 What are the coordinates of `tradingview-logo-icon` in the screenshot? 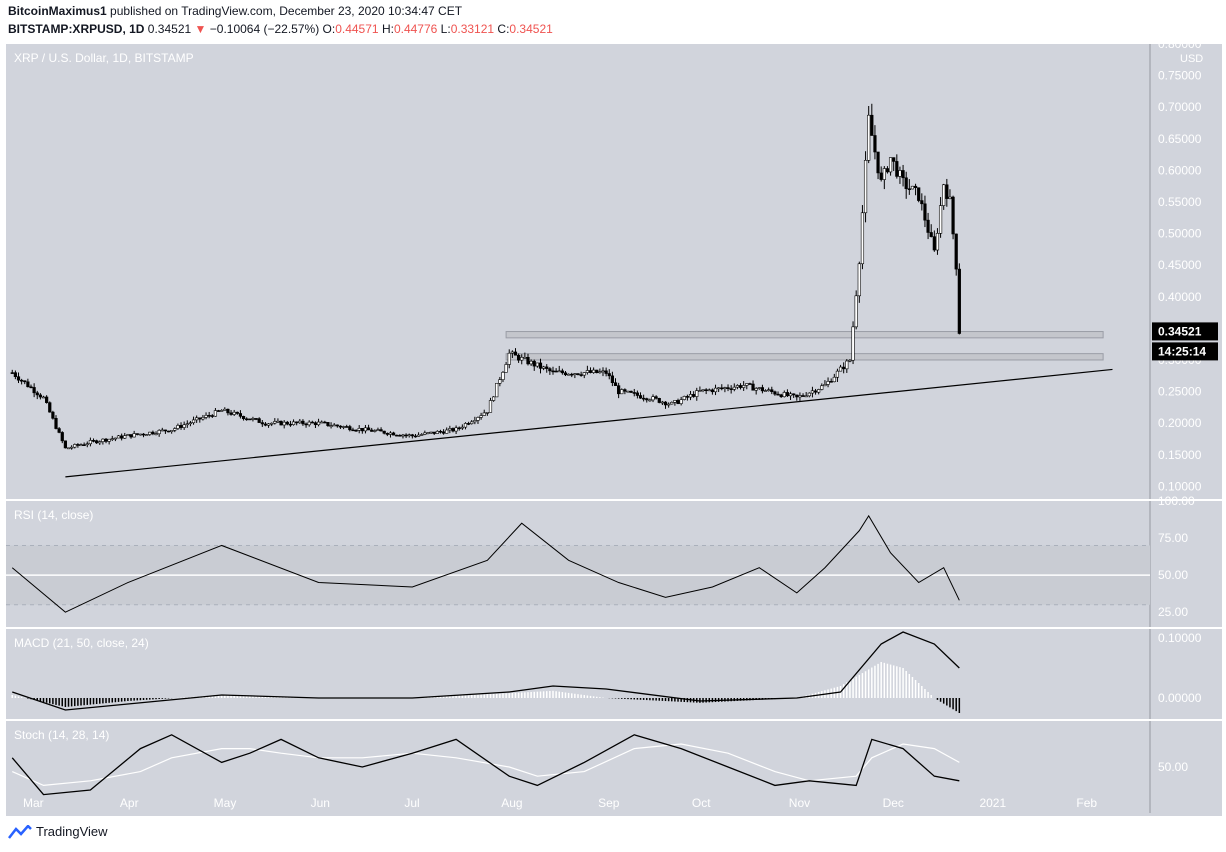 It's located at (20, 831).